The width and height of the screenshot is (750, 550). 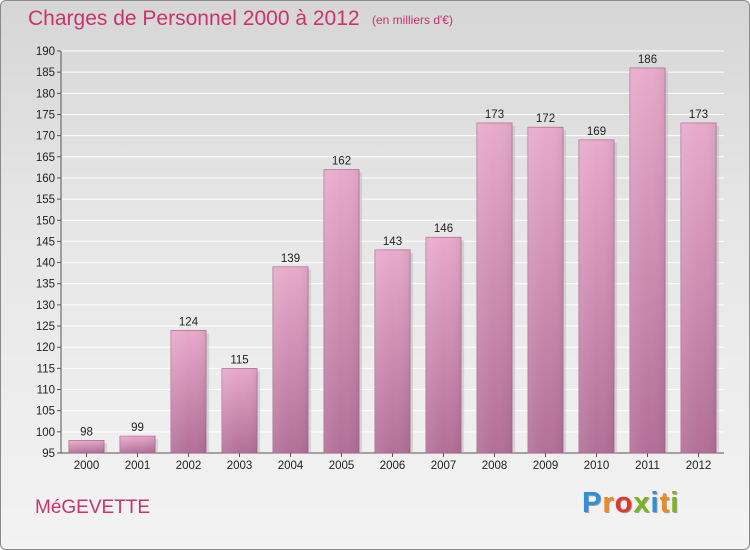 What do you see at coordinates (647, 466) in the screenshot?
I see `x-tick-label: 2011` at bounding box center [647, 466].